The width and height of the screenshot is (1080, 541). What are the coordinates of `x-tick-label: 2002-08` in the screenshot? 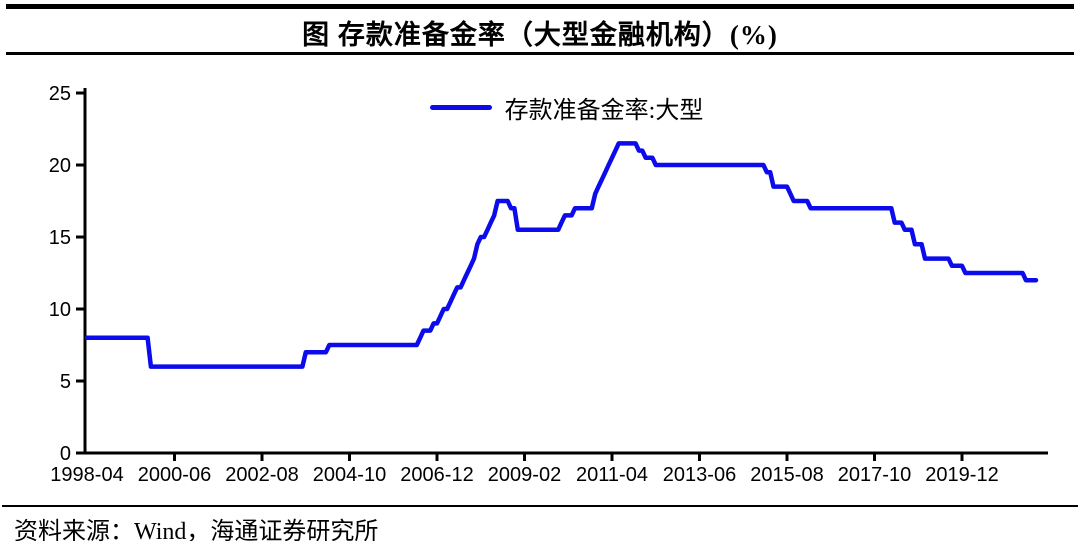 It's located at (261, 475).